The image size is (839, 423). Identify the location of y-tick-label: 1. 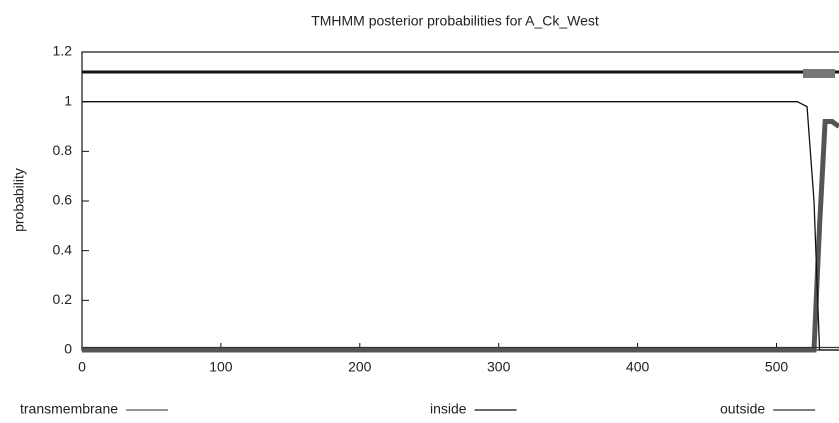
(68, 100).